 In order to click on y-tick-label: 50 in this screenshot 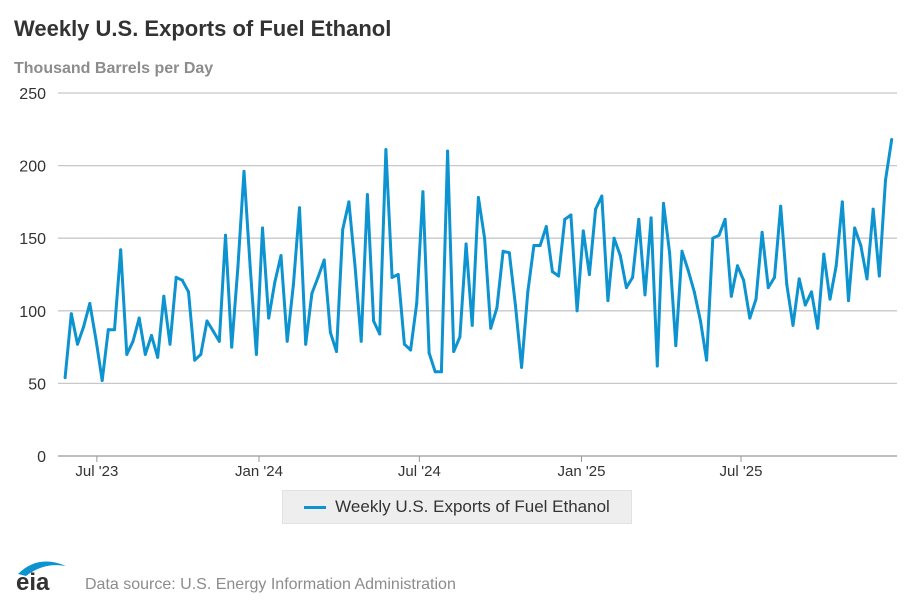, I will do `click(37, 384)`.